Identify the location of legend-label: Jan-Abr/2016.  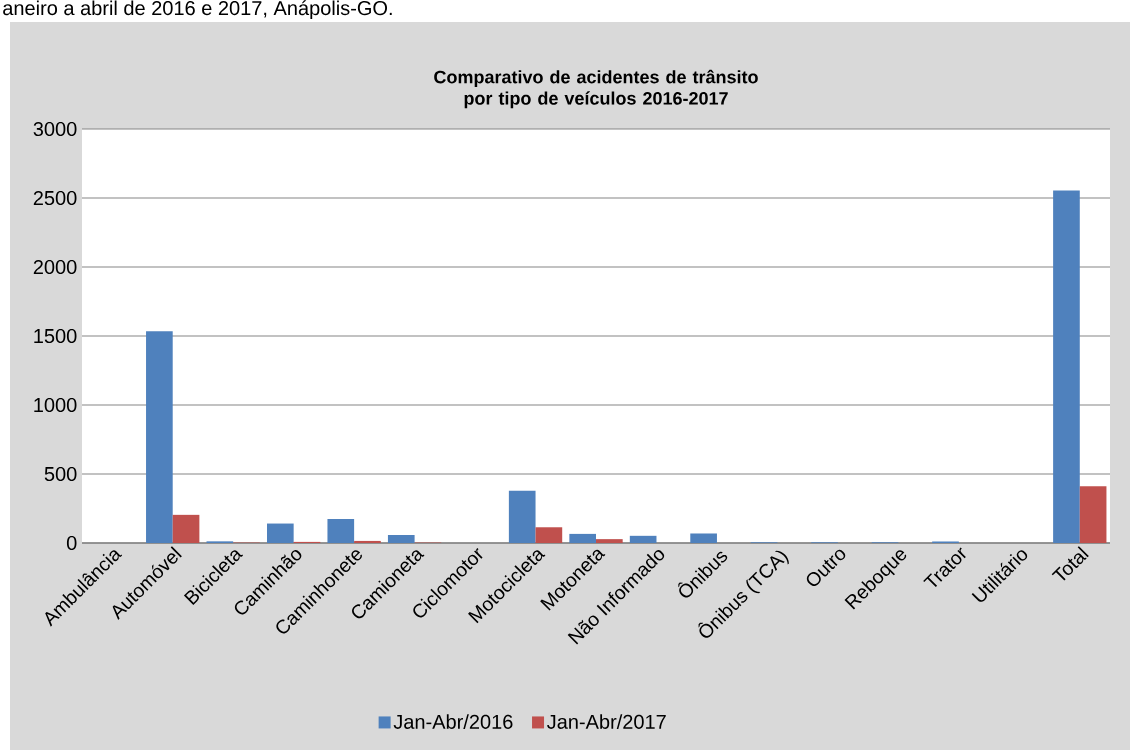
(453, 721).